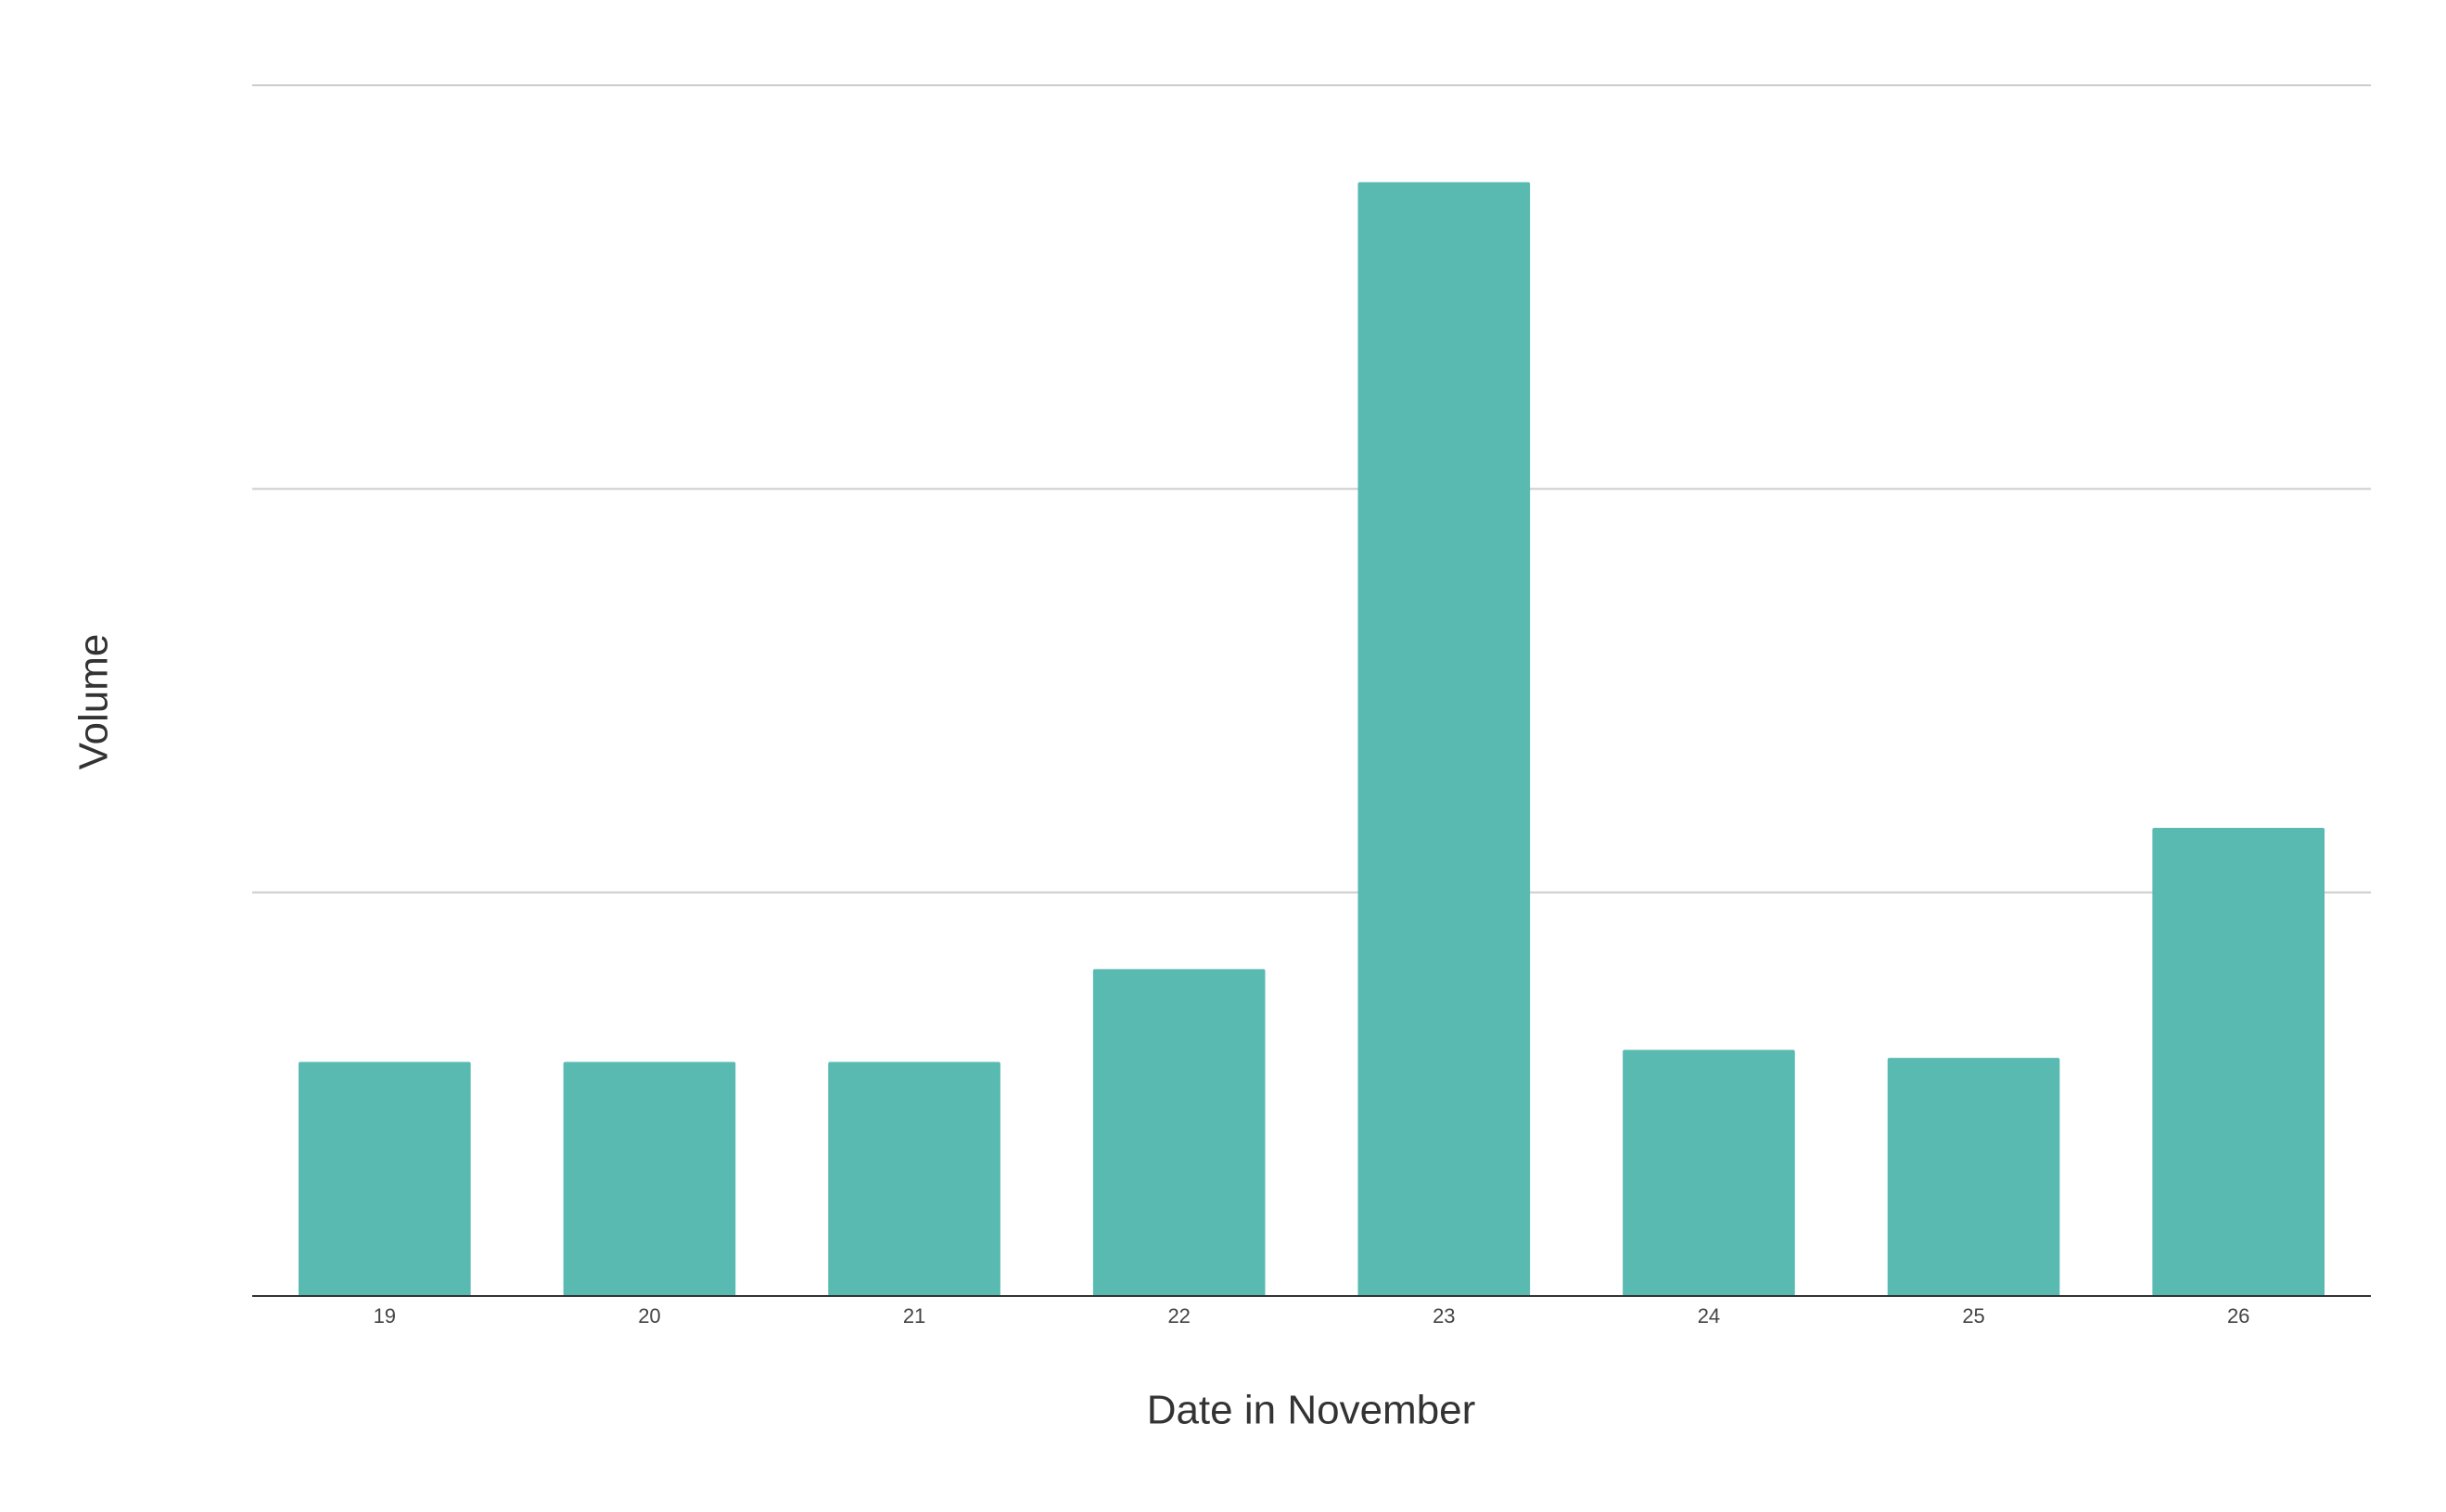 The height and width of the screenshot is (1512, 2446). I want to click on x-tick-label: 26, so click(2238, 1316).